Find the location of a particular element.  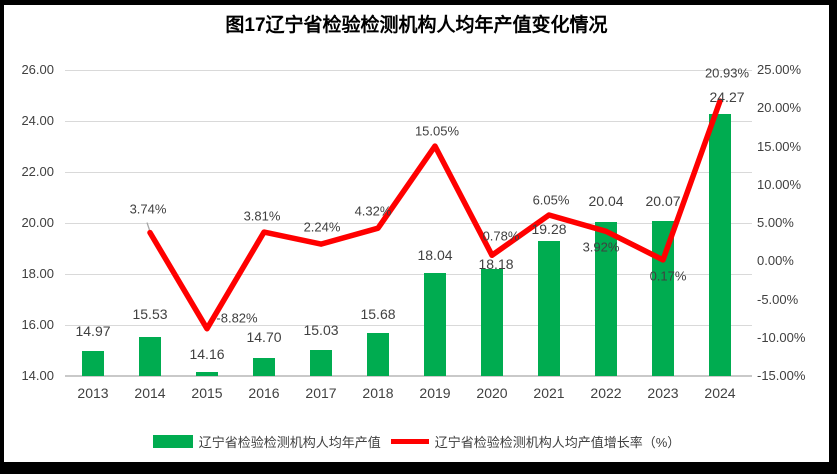

x-axis-tick-label: 2014 is located at coordinates (150, 393).